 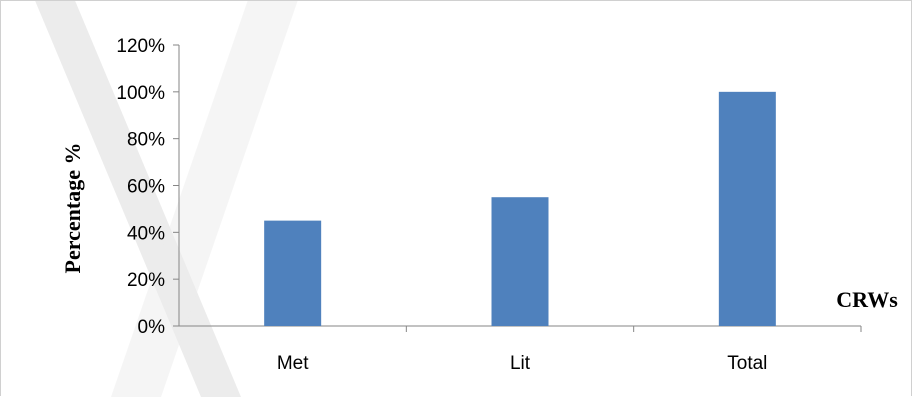 I want to click on x-tick-label: Lit, so click(x=520, y=363).